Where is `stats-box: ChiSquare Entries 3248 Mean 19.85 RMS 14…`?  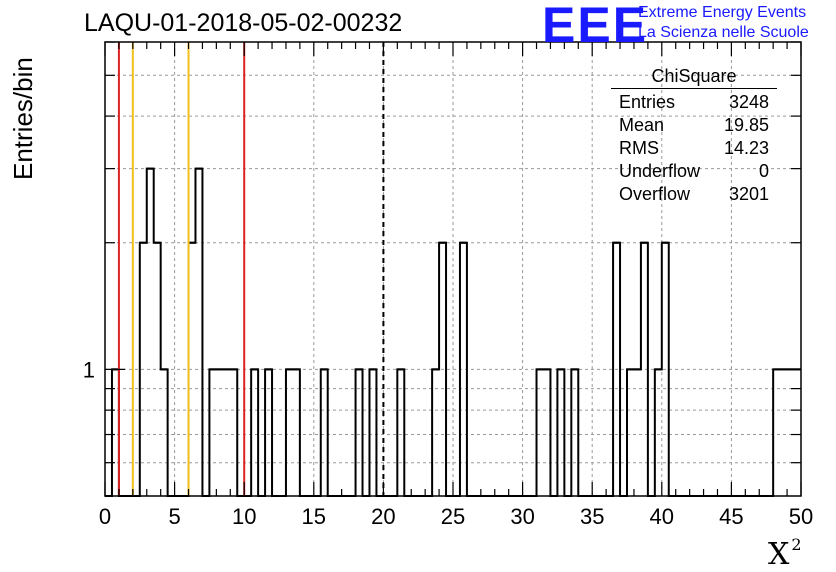 stats-box: ChiSquare Entries 3248 Mean 19.85 RMS 14… is located at coordinates (694, 136).